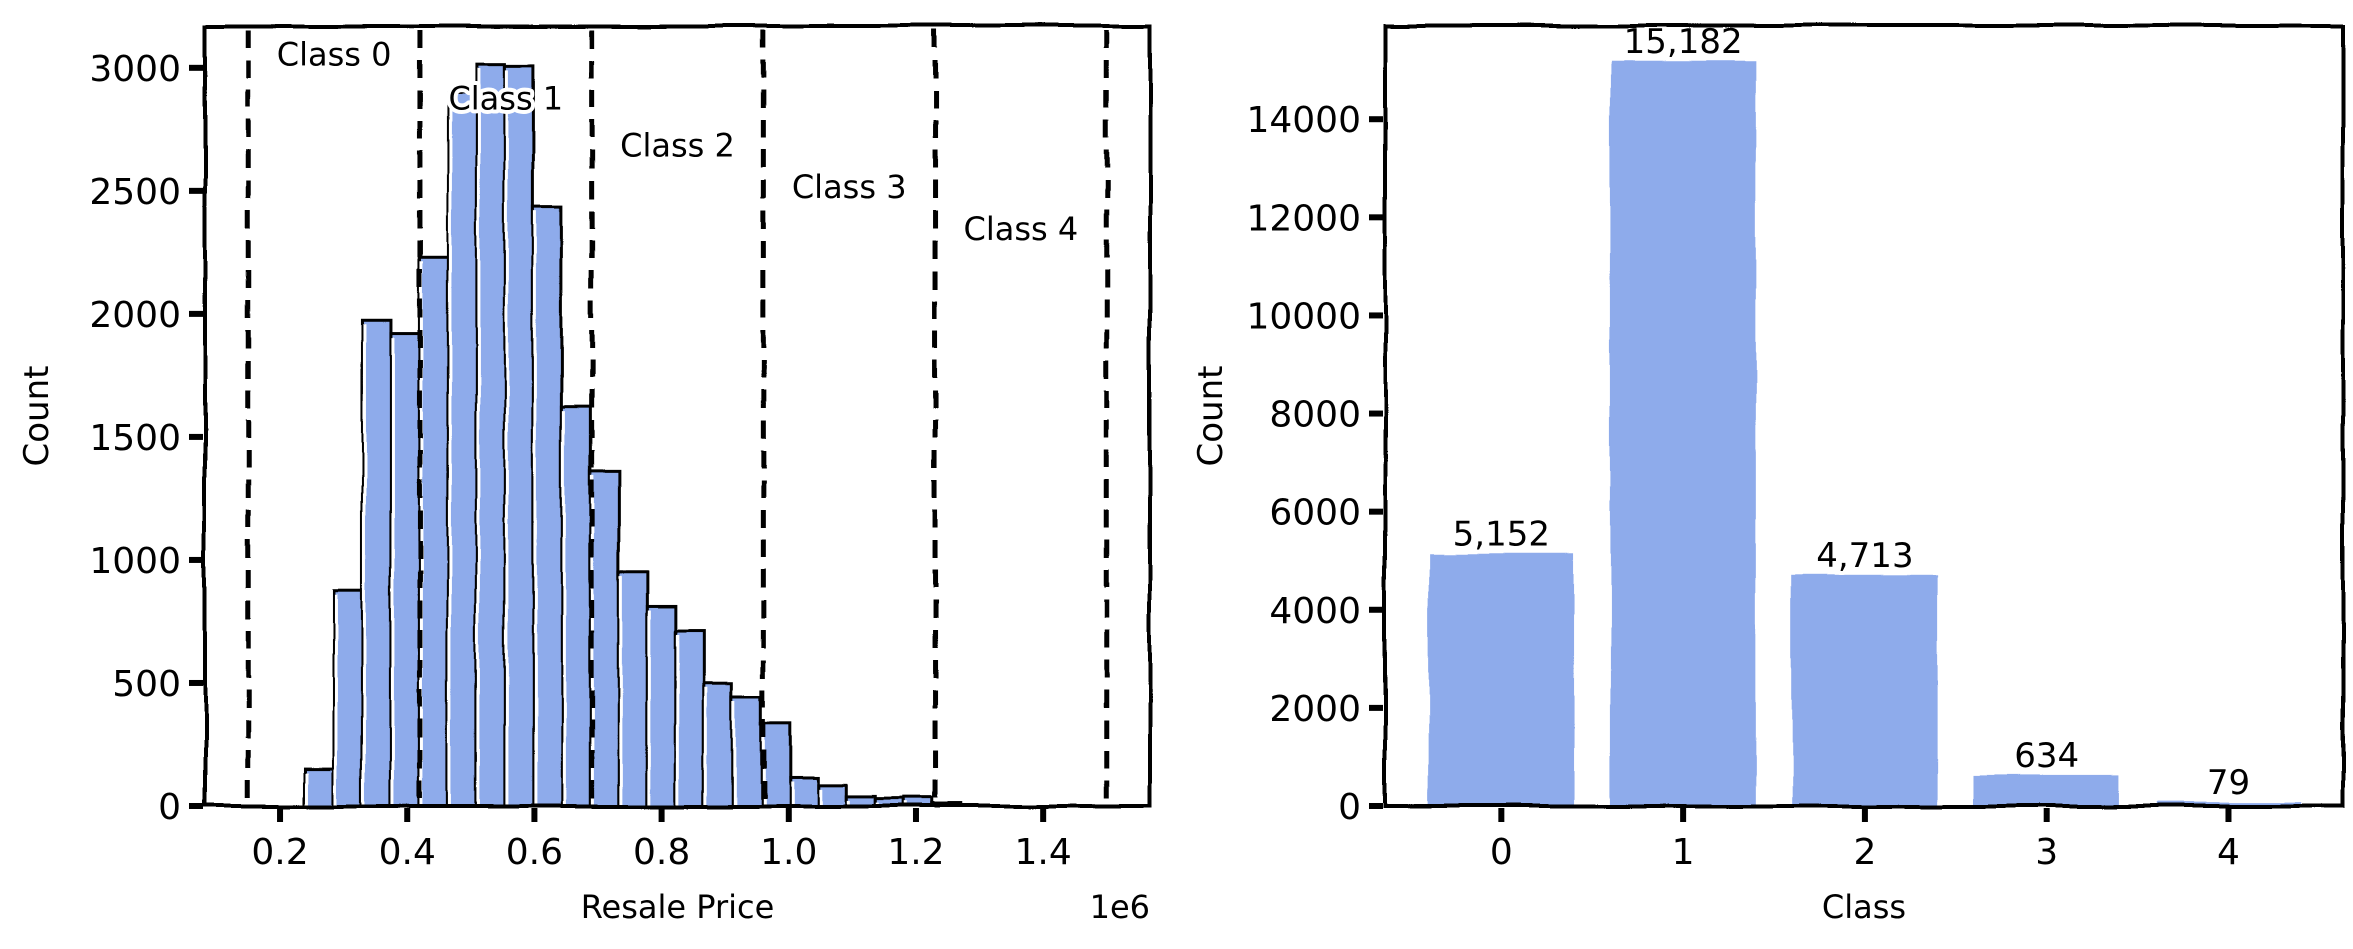 Image resolution: width=2353 pixels, height=949 pixels. Describe the element at coordinates (334, 54) in the screenshot. I see `class-label: Class 0` at that location.